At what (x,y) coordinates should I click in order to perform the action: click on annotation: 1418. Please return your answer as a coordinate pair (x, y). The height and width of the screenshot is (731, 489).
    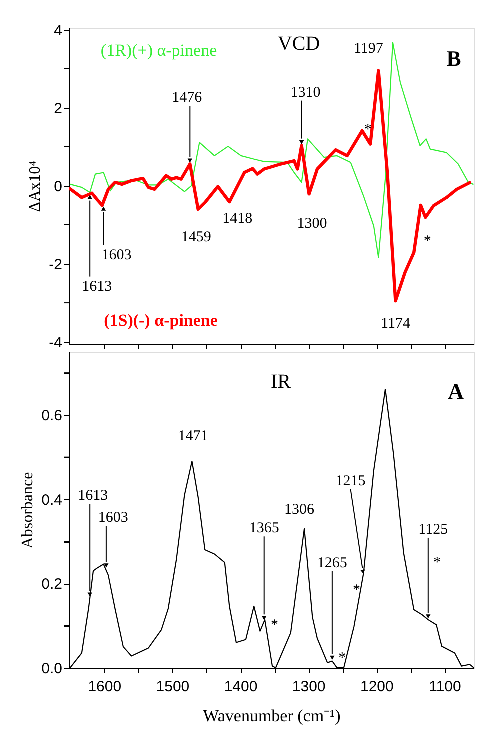
    Looking at the image, I should click on (237, 218).